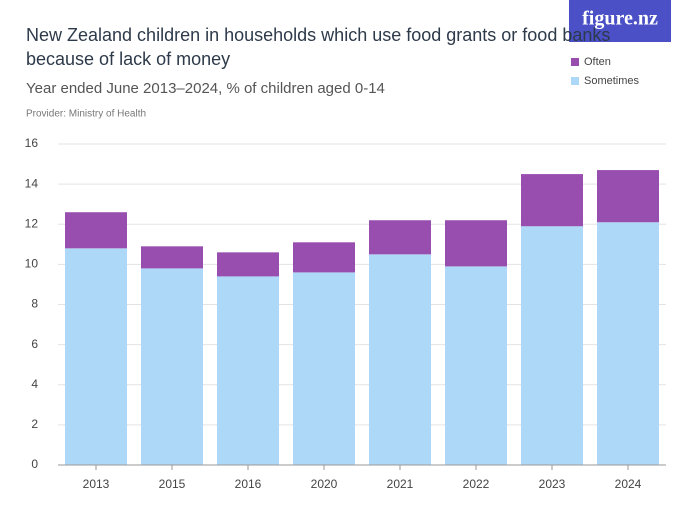 This screenshot has height=525, width=700. I want to click on x-tick-label: 2013, so click(96, 484).